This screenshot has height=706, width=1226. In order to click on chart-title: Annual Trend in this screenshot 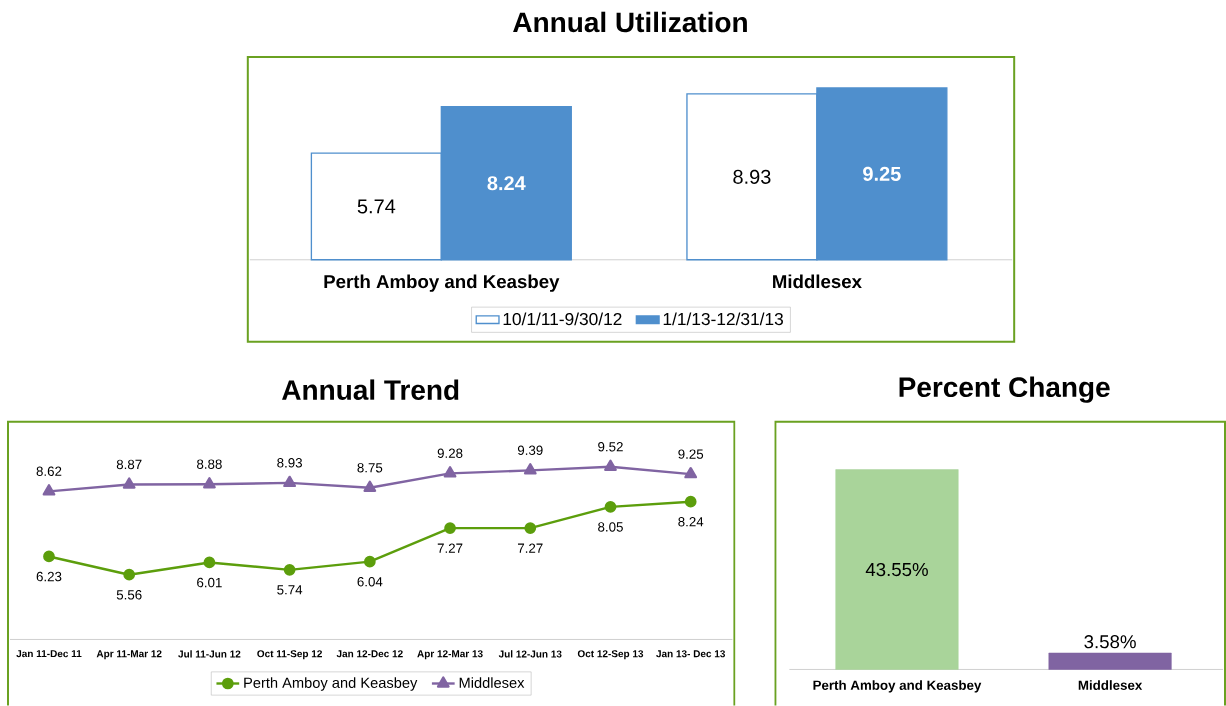, I will do `click(370, 389)`.